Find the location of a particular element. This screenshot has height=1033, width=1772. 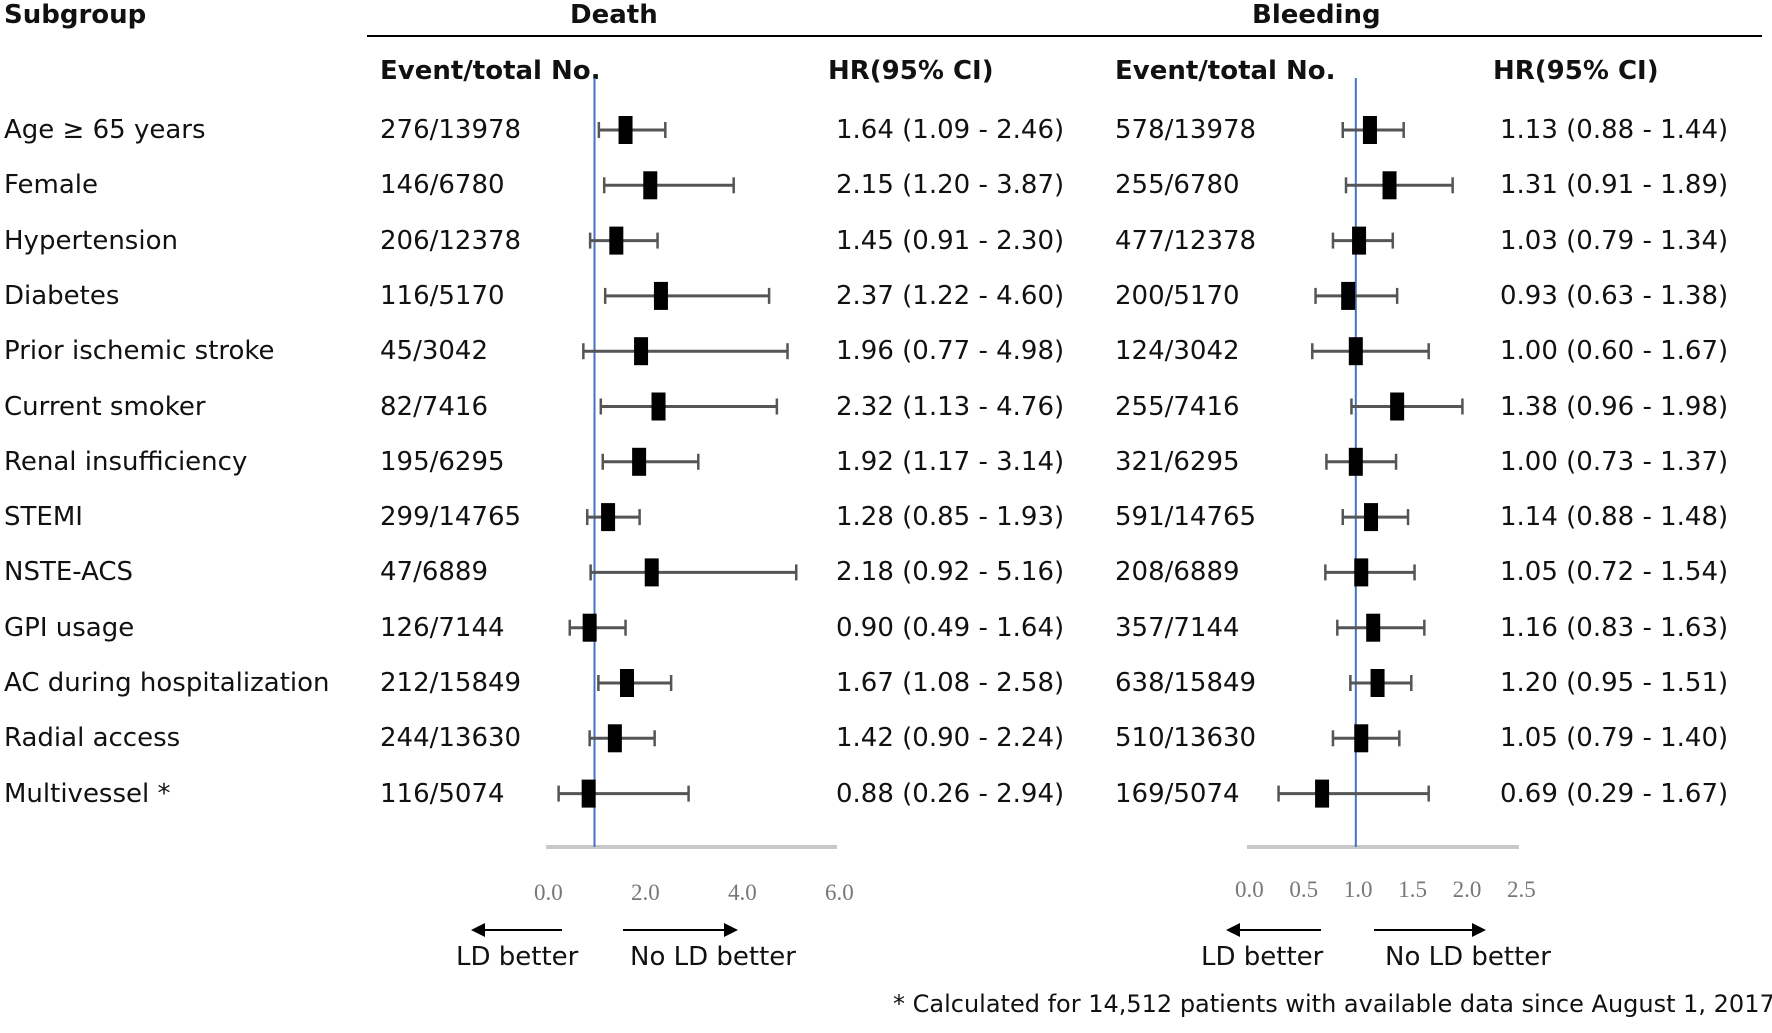

subgroup-label: Current smoker is located at coordinates (105, 406).